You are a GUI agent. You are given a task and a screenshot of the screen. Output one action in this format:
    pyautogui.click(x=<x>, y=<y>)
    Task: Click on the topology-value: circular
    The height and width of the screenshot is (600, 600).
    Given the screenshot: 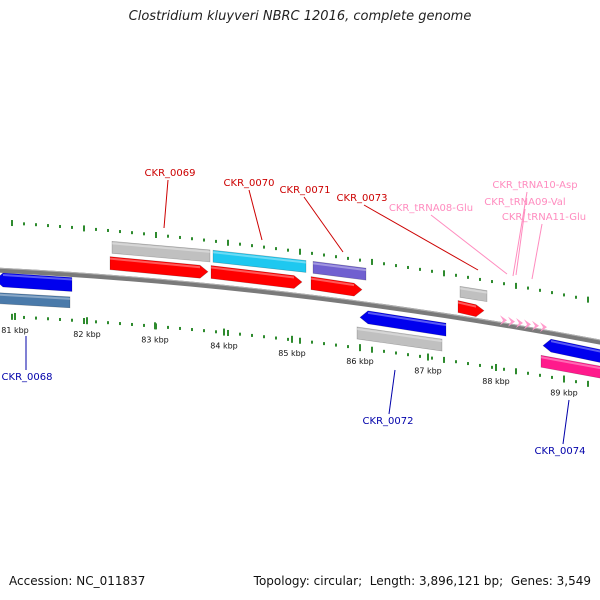 What is the action you would take?
    pyautogui.click(x=336, y=581)
    